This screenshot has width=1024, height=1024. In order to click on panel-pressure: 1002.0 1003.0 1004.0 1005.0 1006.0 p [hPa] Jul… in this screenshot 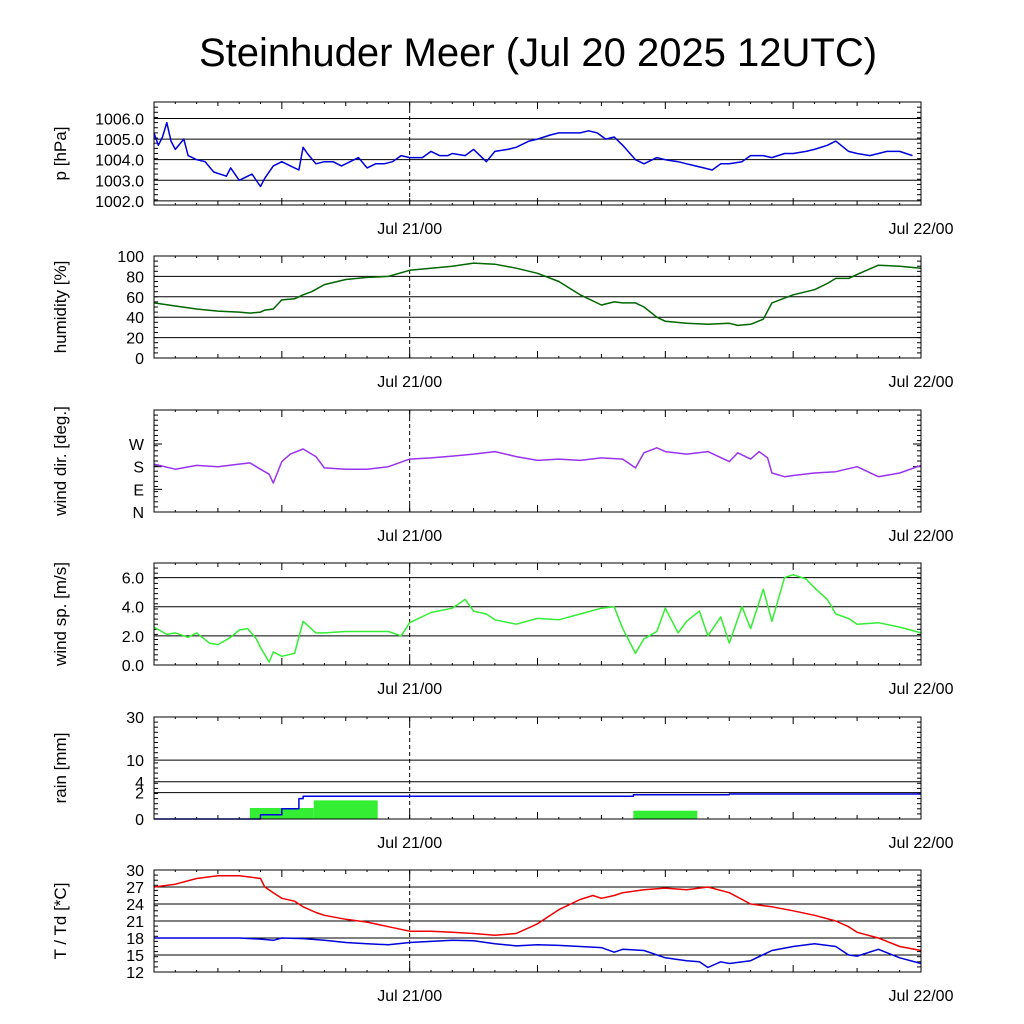, I will do `click(502, 169)`.